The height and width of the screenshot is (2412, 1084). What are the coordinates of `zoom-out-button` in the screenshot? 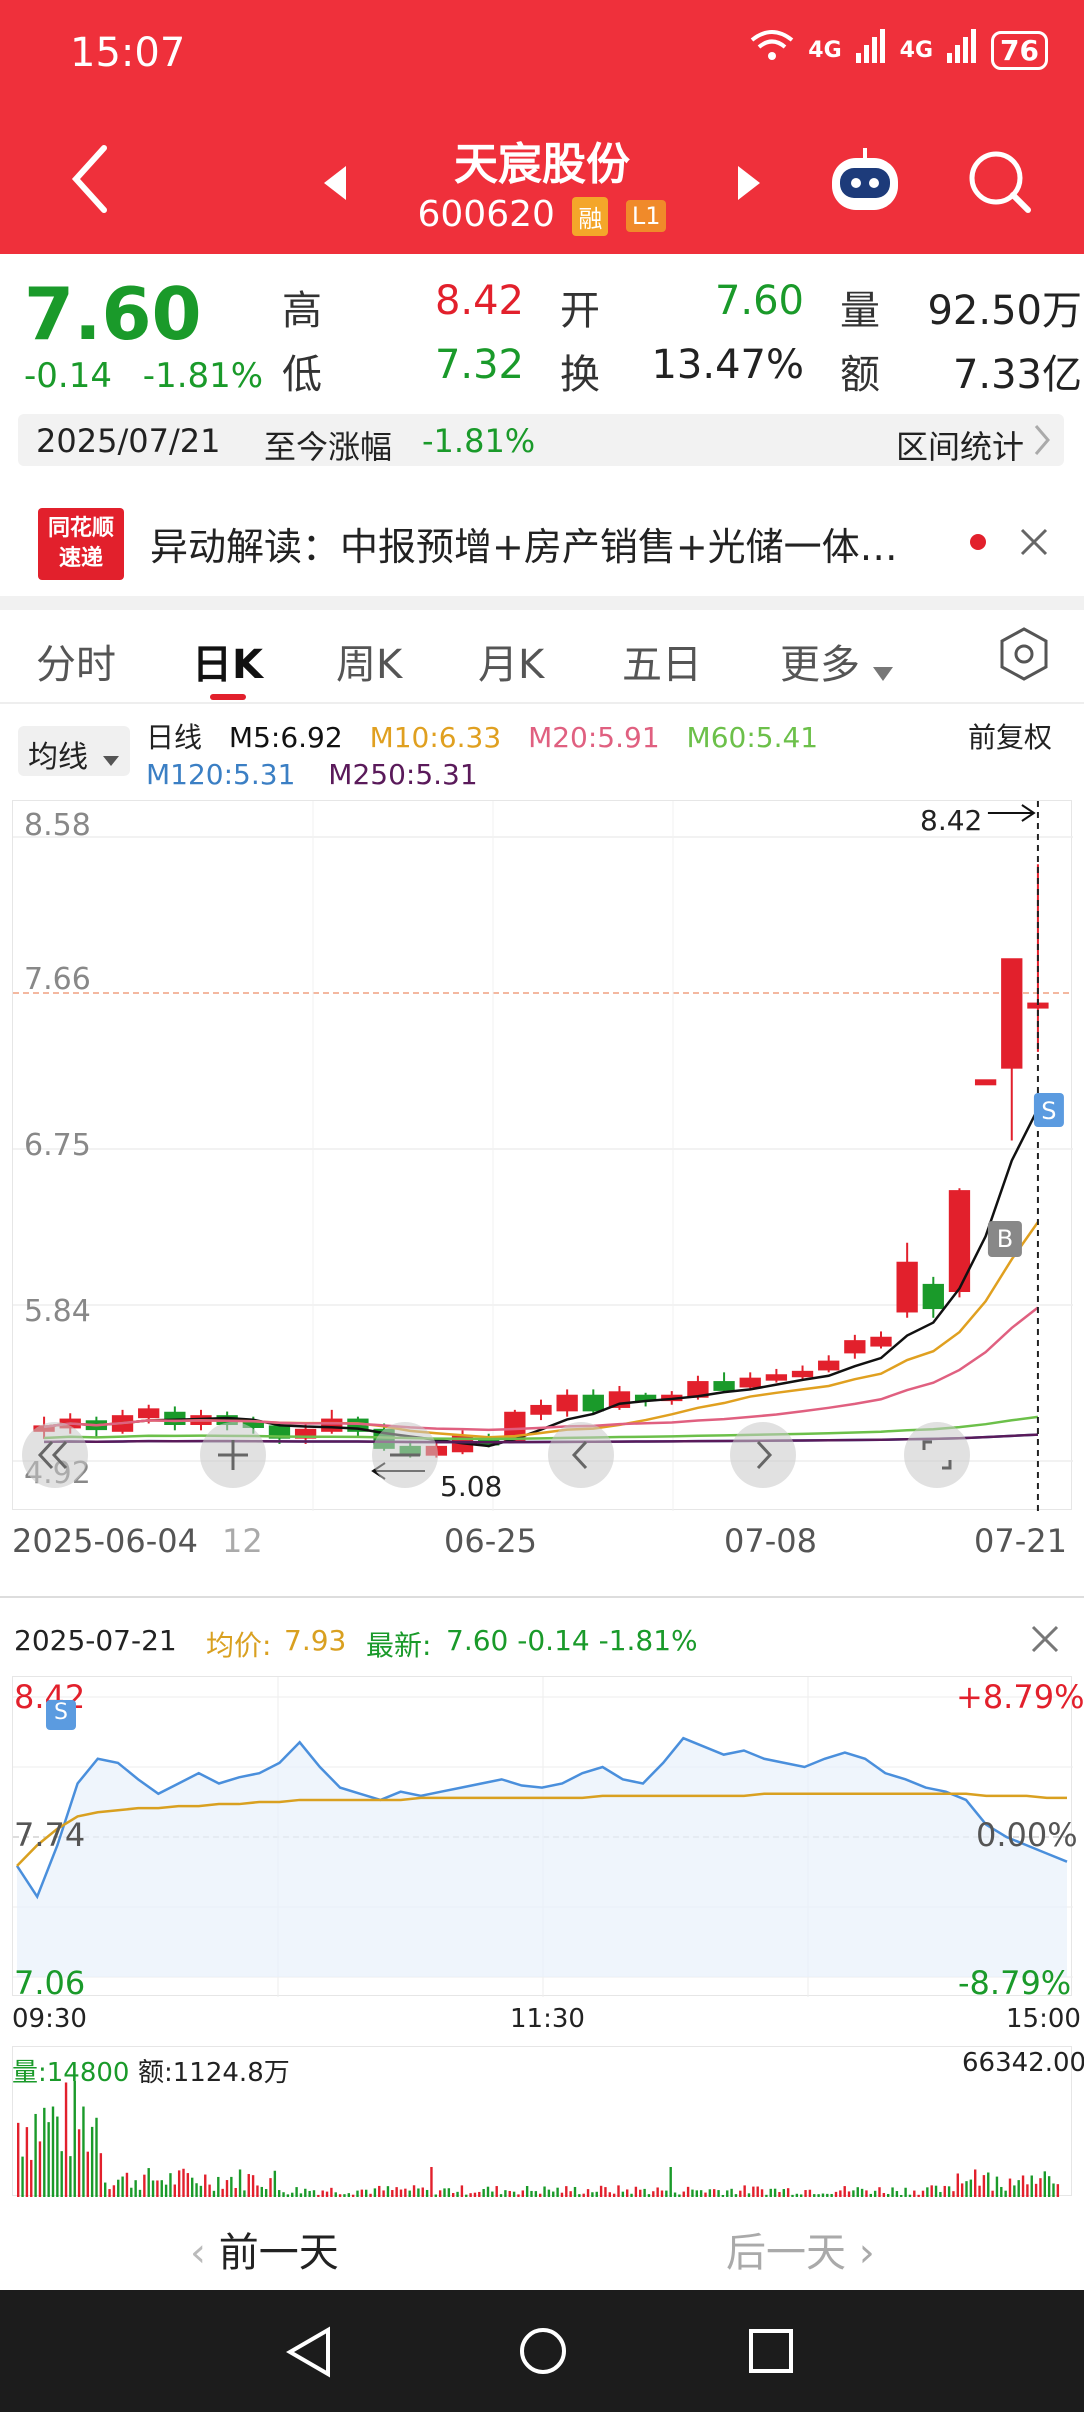 It's located at (405, 1455).